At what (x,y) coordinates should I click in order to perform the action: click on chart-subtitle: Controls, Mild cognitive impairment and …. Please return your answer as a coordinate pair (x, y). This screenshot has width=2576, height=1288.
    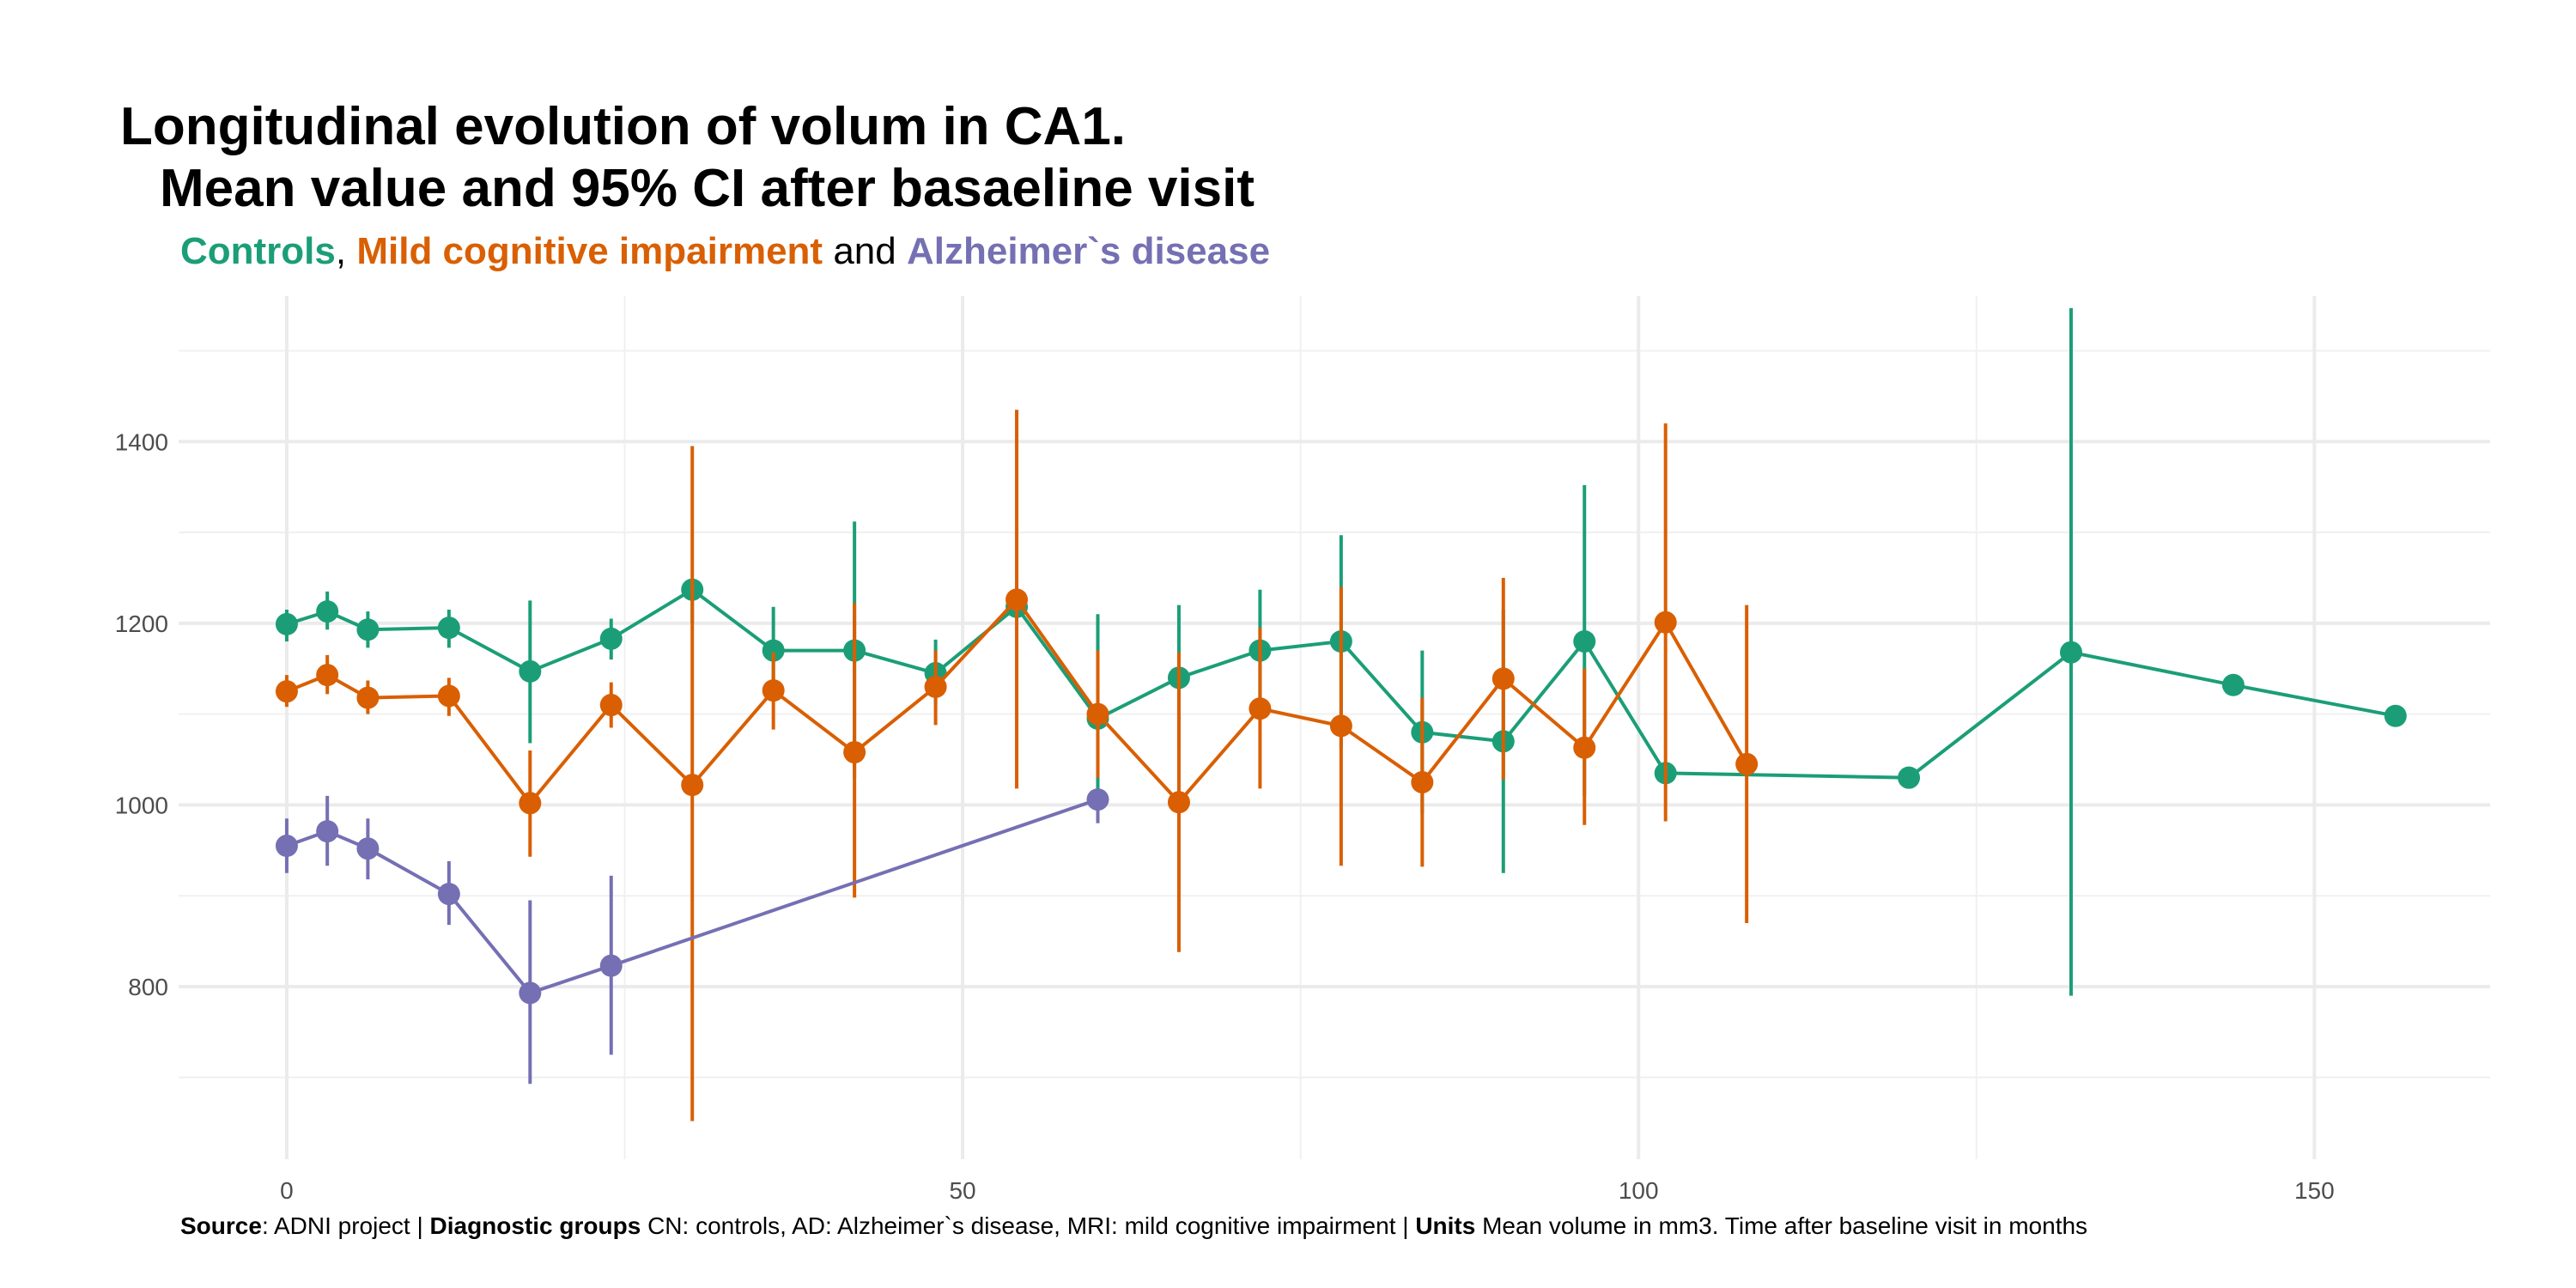
    Looking at the image, I should click on (725, 251).